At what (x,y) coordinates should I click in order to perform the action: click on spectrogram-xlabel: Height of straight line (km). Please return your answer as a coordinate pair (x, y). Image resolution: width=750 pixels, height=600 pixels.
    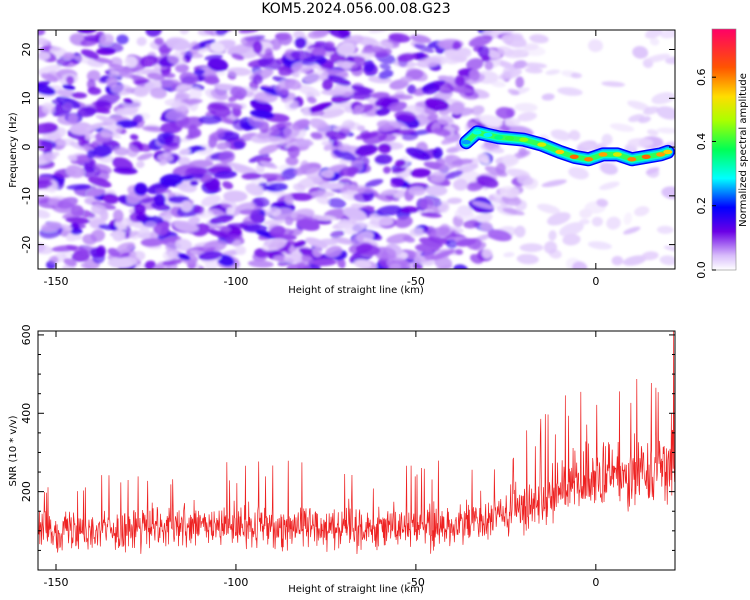
    Looking at the image, I should click on (356, 290).